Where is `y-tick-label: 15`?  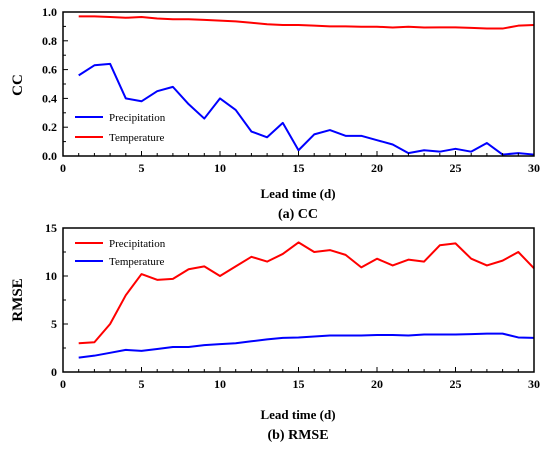
y-tick-label: 15 is located at coordinates (51, 228).